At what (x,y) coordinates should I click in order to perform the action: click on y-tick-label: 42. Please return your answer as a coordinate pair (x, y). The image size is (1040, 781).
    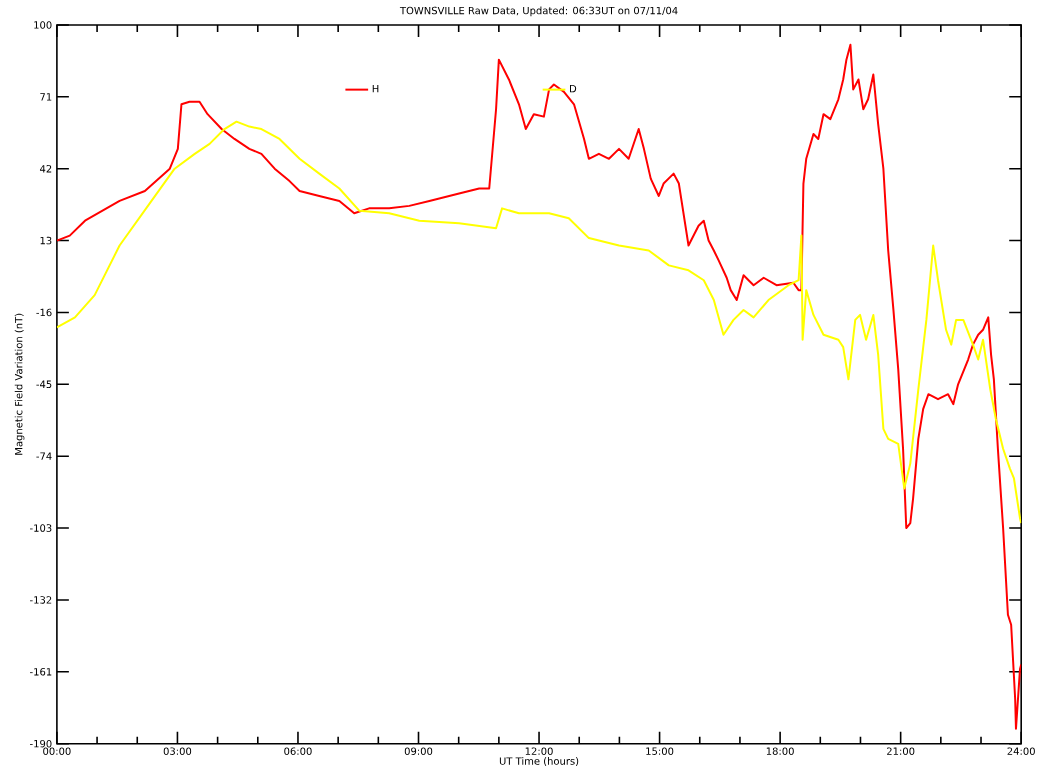
    Looking at the image, I should click on (45, 169).